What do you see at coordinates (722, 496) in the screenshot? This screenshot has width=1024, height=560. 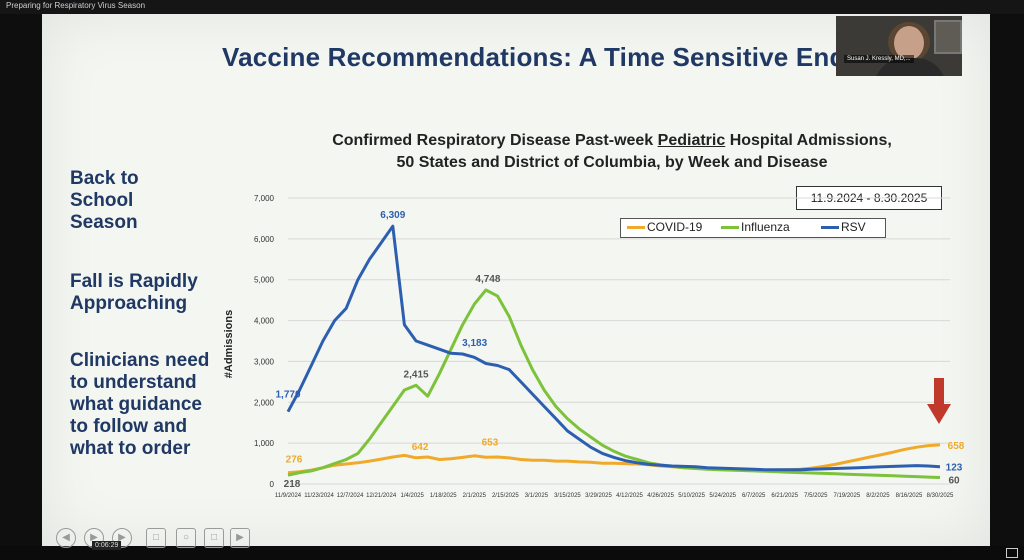 I see `x-tick-label: 5/24/2025` at bounding box center [722, 496].